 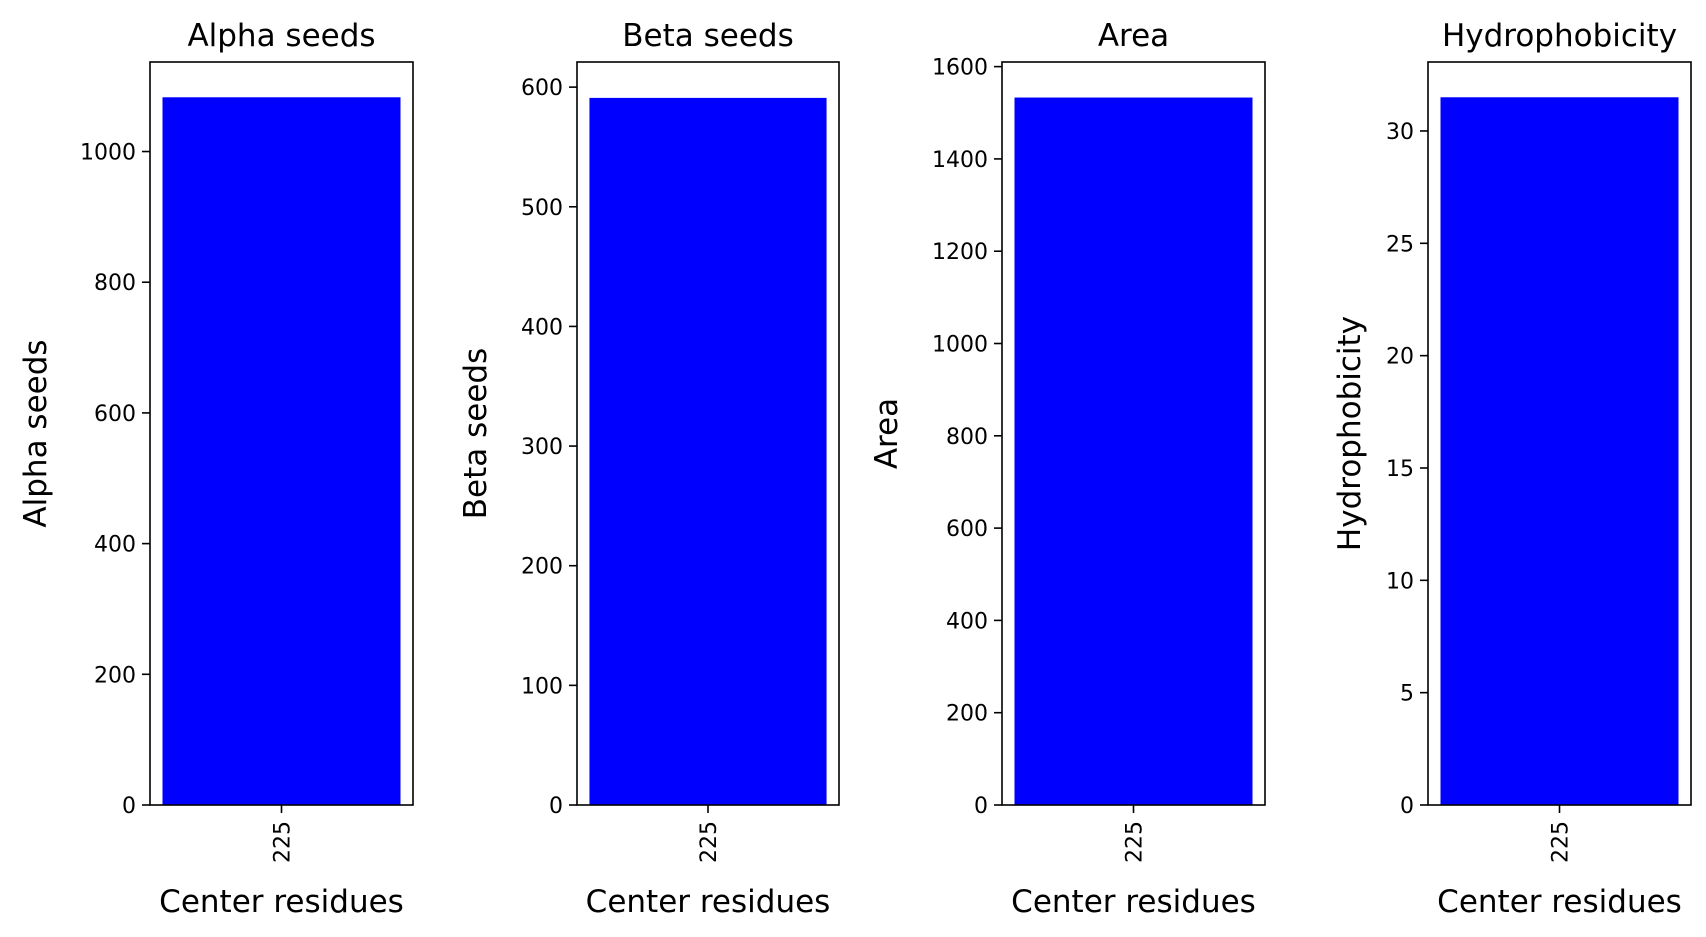 I want to click on y-axis-label: Area, so click(x=887, y=433).